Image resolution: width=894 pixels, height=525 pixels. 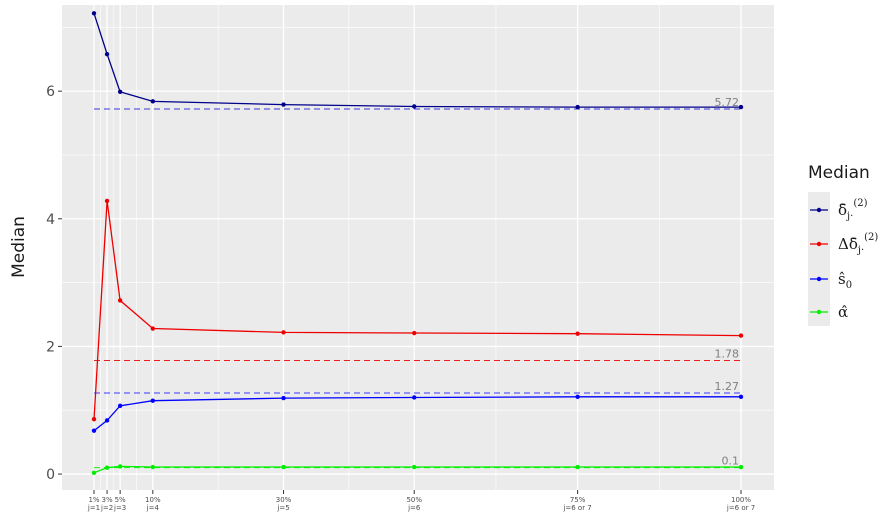 What do you see at coordinates (843, 312) in the screenshot?
I see `legend-label: α̂` at bounding box center [843, 312].